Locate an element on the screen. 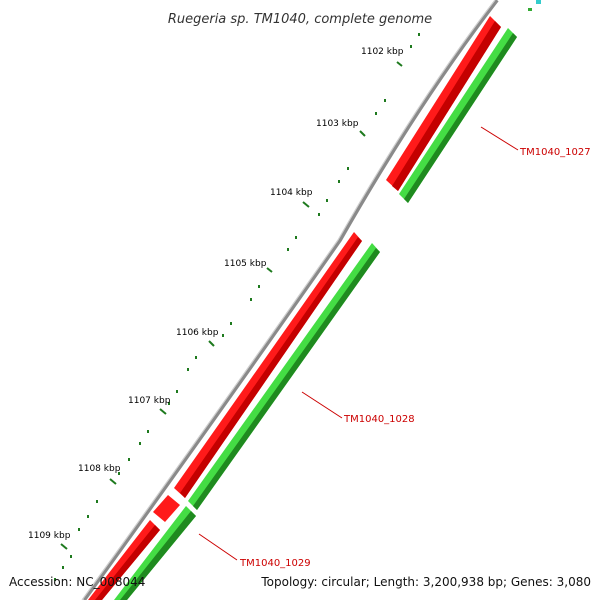 The height and width of the screenshot is (600, 600). major-tick-1105: 1105 kbp is located at coordinates (248, 266).